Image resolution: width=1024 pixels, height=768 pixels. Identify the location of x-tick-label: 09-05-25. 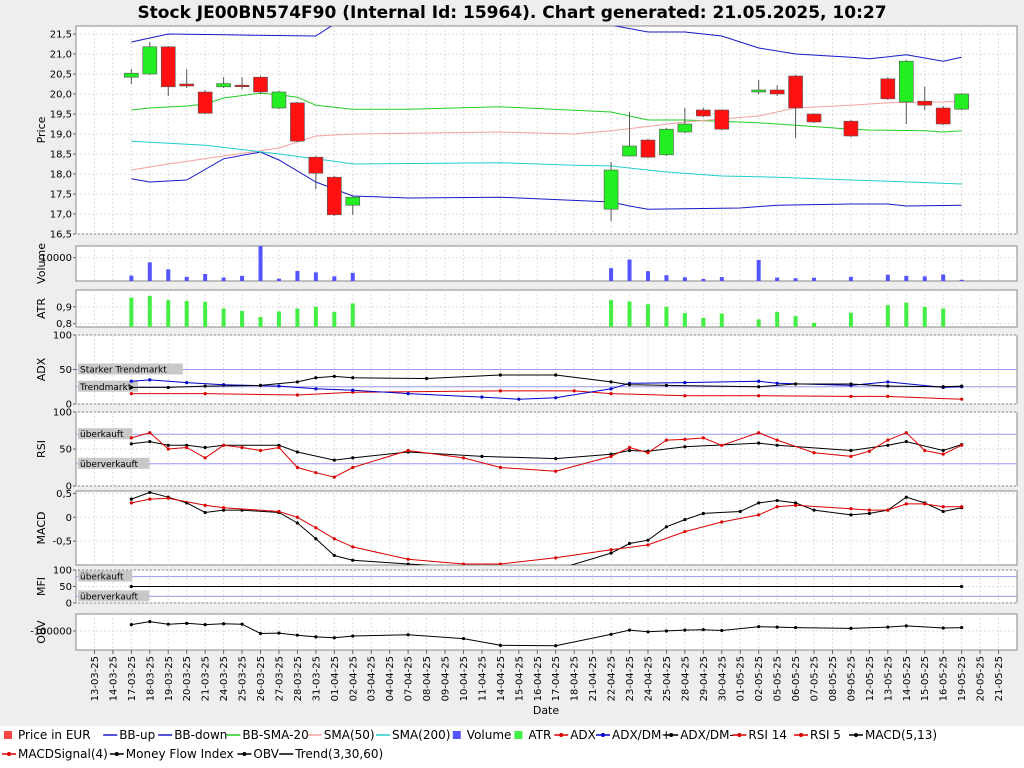
(851, 678).